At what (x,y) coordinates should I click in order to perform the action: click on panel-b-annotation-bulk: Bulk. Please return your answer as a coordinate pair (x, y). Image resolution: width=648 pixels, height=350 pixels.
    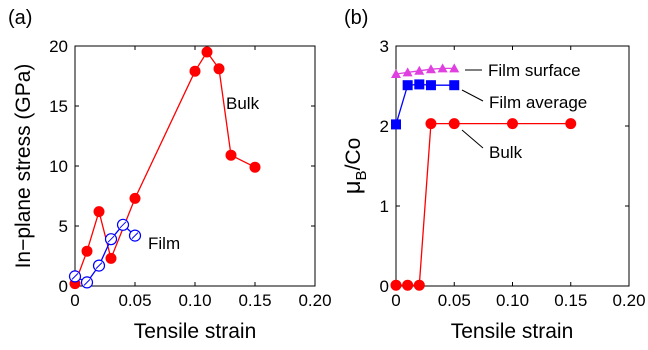
    Looking at the image, I should click on (506, 152).